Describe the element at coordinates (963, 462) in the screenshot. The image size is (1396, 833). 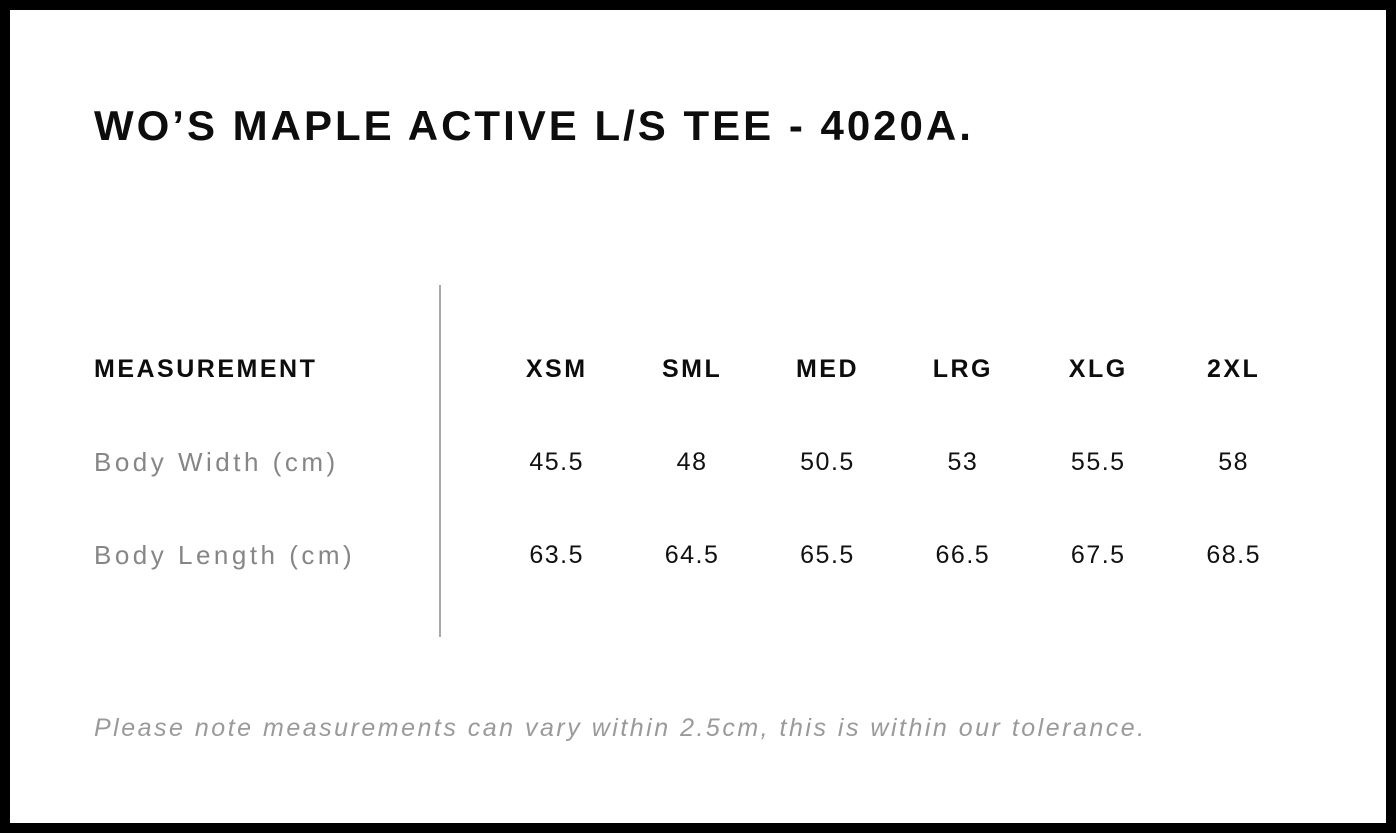
I see `measurement-value: 53` at that location.